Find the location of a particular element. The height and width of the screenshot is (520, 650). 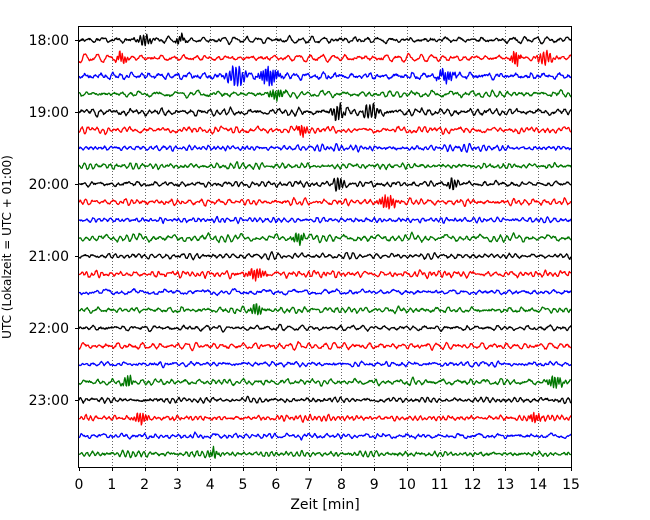

x-tick-label: 2 is located at coordinates (144, 485).